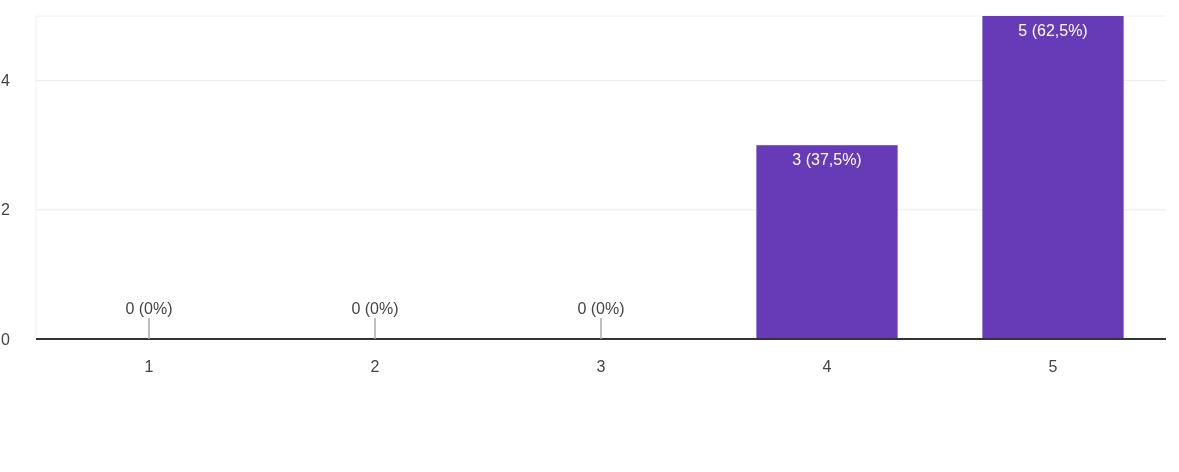 This screenshot has height=472, width=1179. What do you see at coordinates (149, 366) in the screenshot?
I see `x-tick-label: 1` at bounding box center [149, 366].